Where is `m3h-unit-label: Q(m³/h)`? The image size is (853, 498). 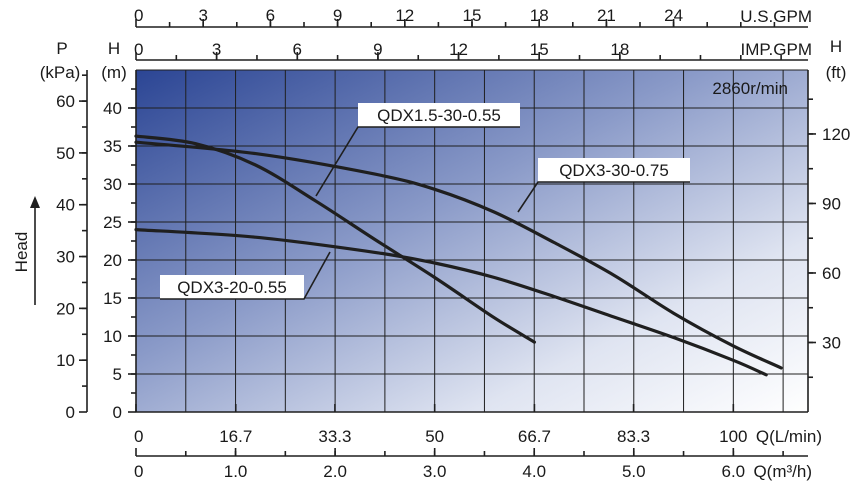 m3h-unit-label: Q(m³/h) is located at coordinates (782, 471).